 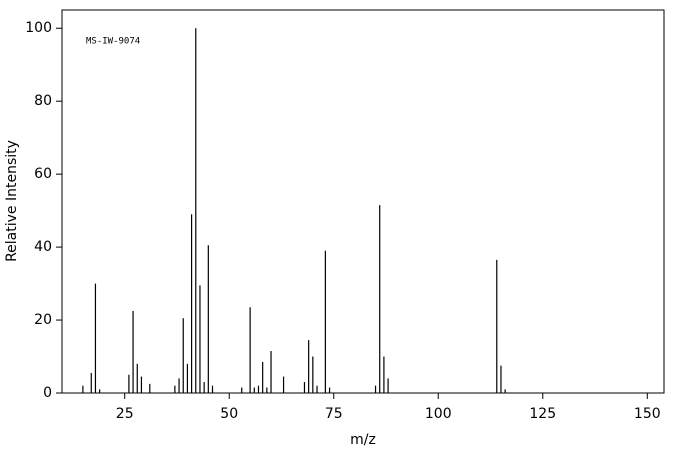 What do you see at coordinates (125, 414) in the screenshot?
I see `x-tick-label: 25` at bounding box center [125, 414].